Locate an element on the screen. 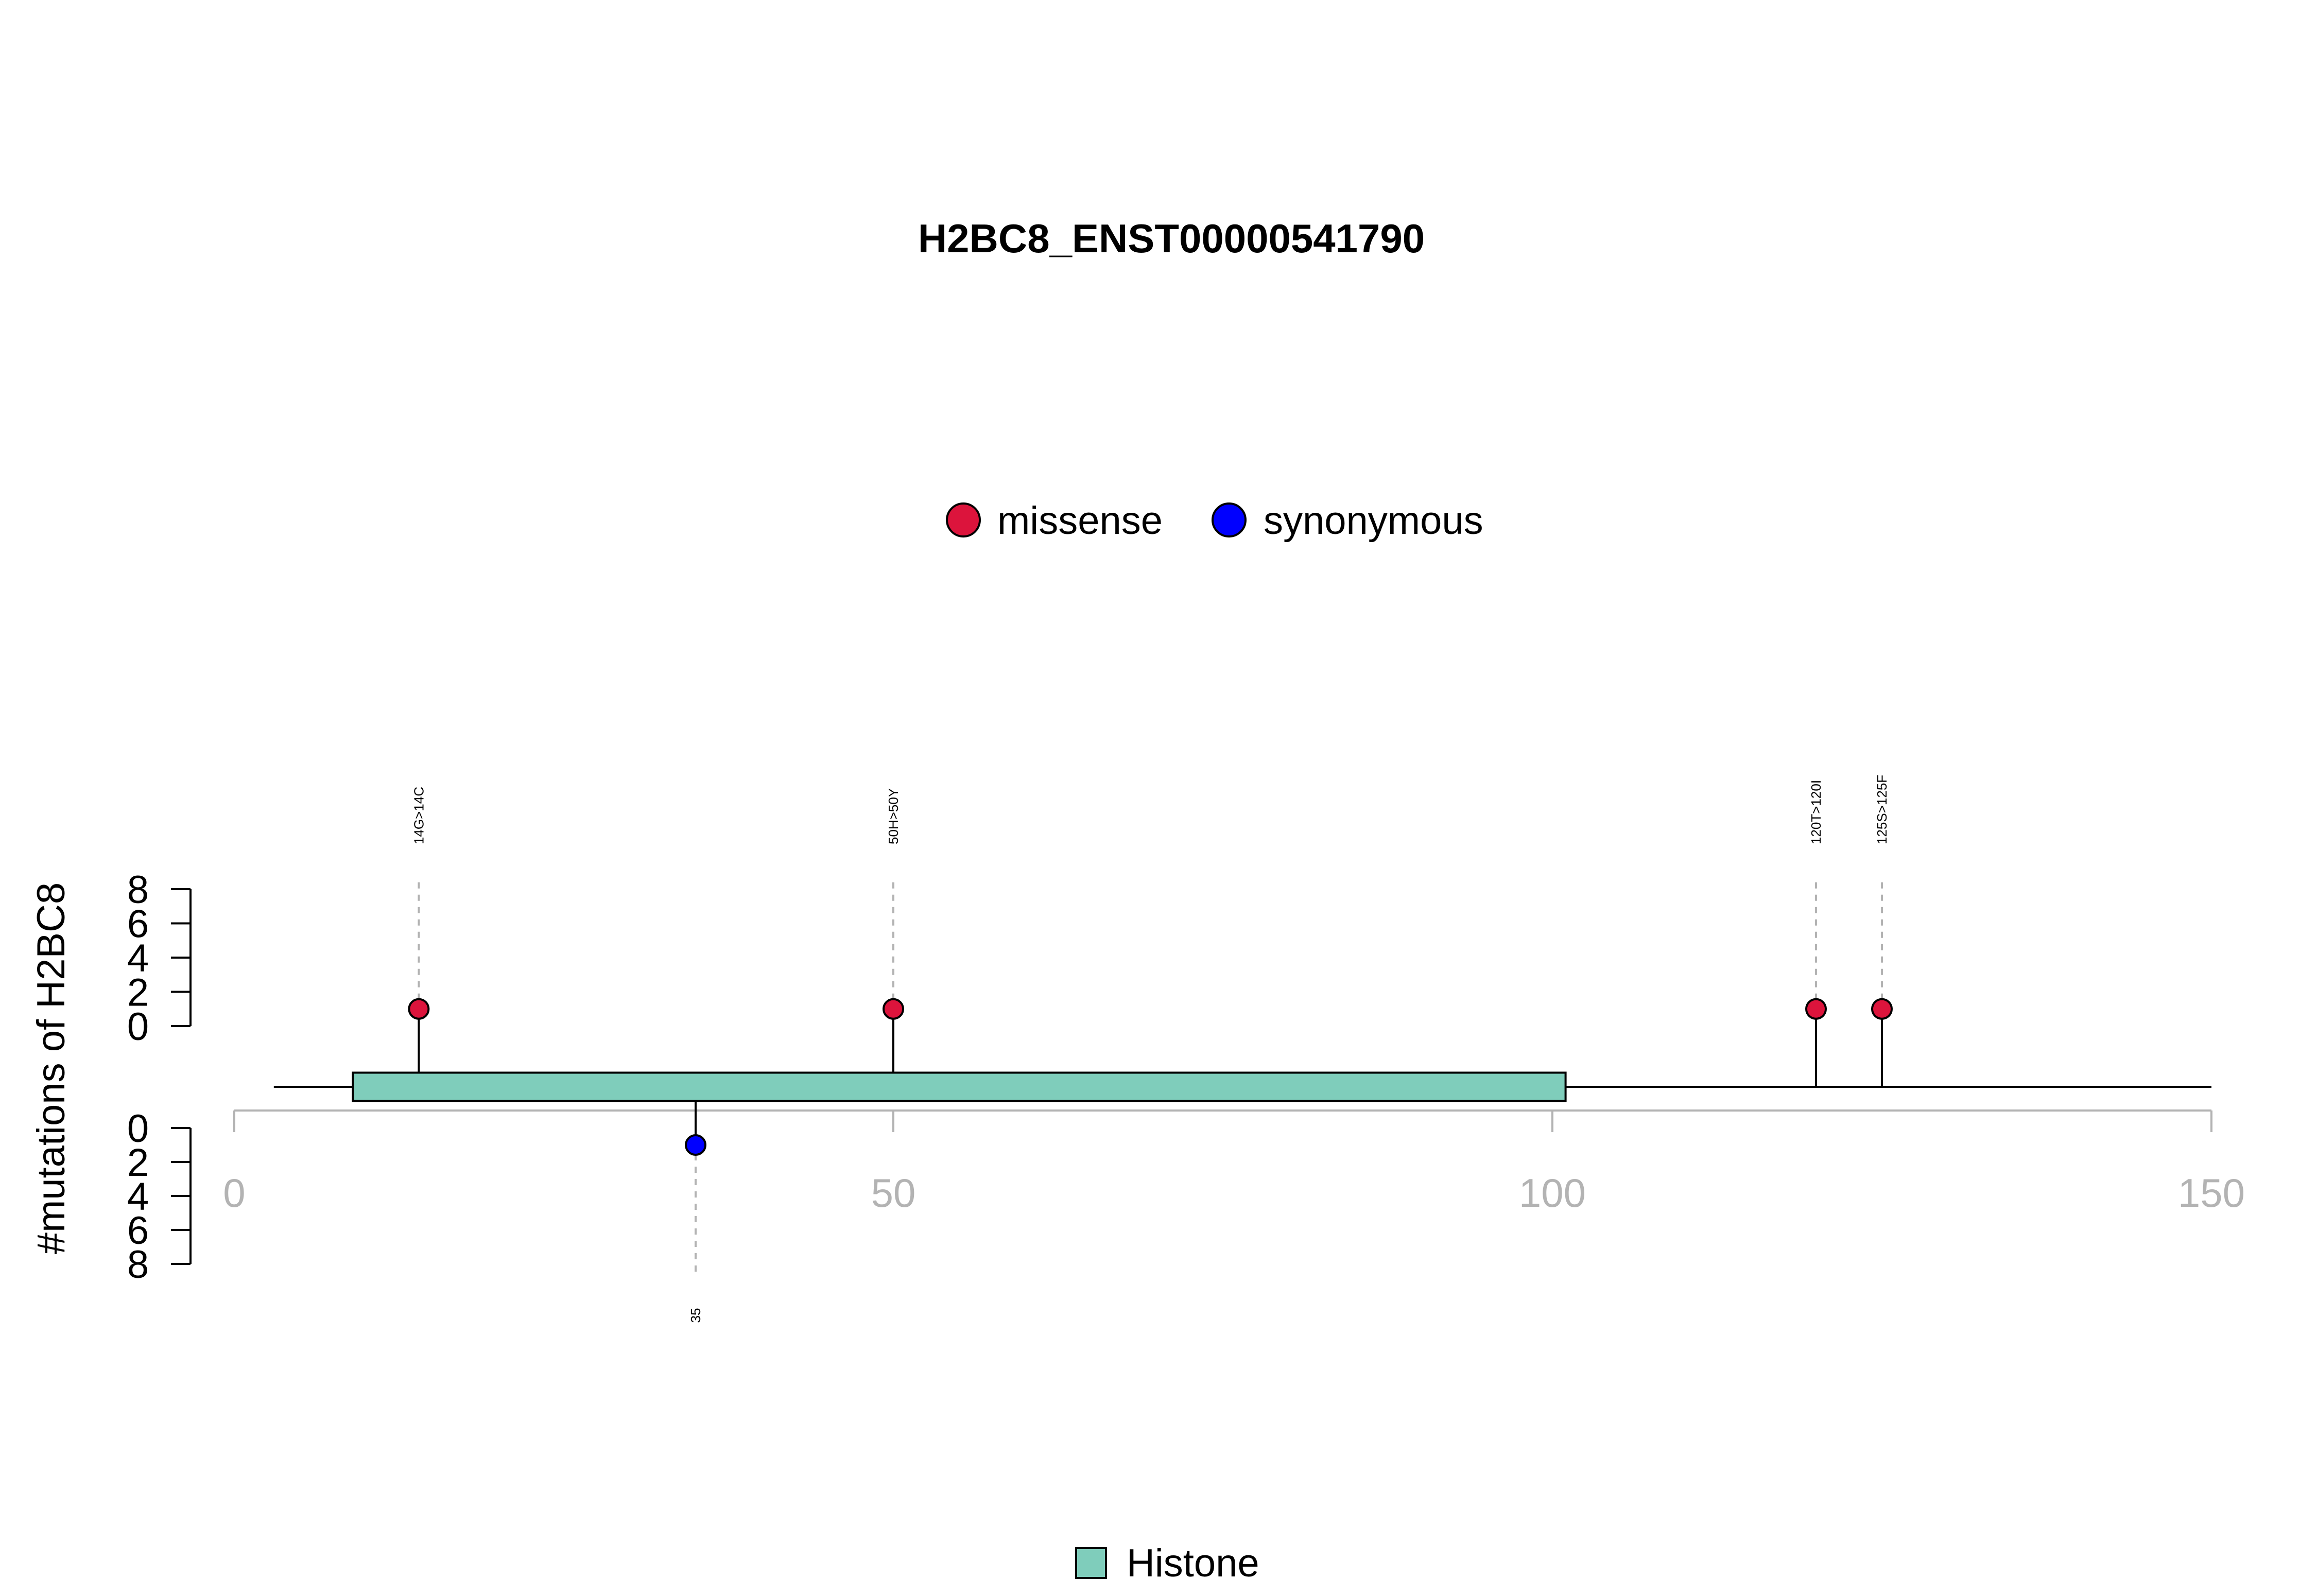  mutation-label: 35 is located at coordinates (695, 1315).